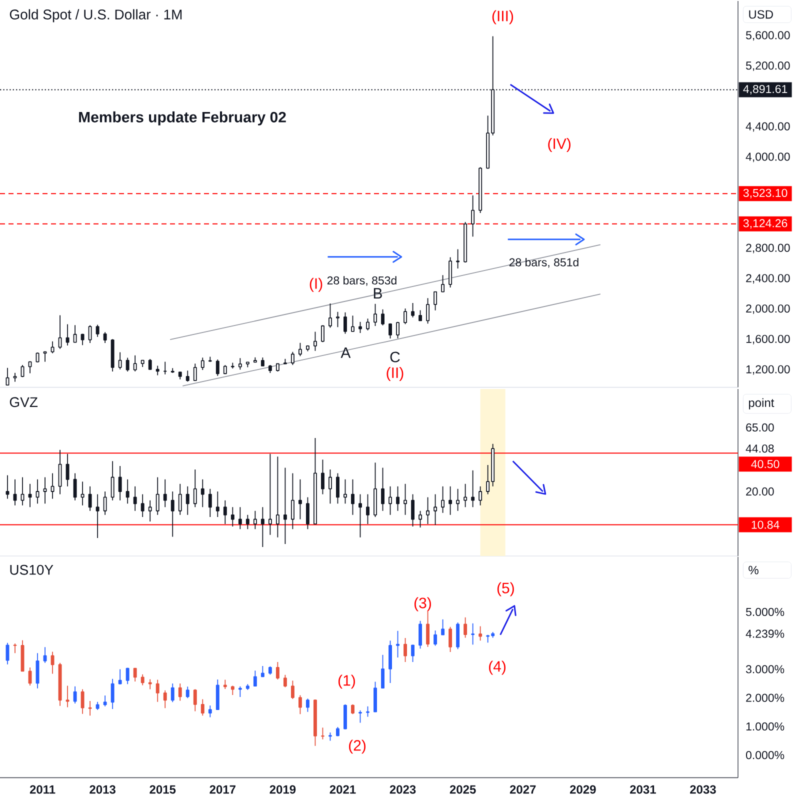 The height and width of the screenshot is (803, 793). I want to click on annotation: 28 bars, 851d, so click(543, 263).